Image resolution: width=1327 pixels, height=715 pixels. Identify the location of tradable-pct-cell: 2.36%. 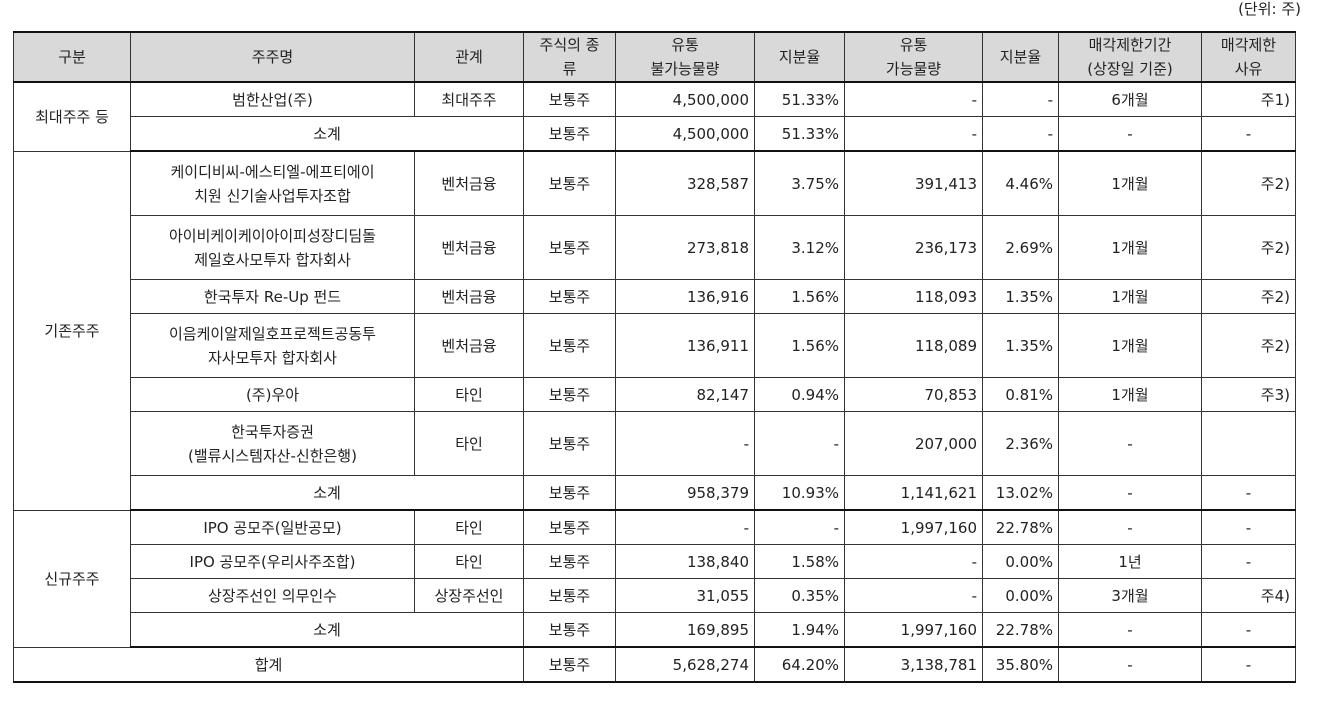
(1020, 443).